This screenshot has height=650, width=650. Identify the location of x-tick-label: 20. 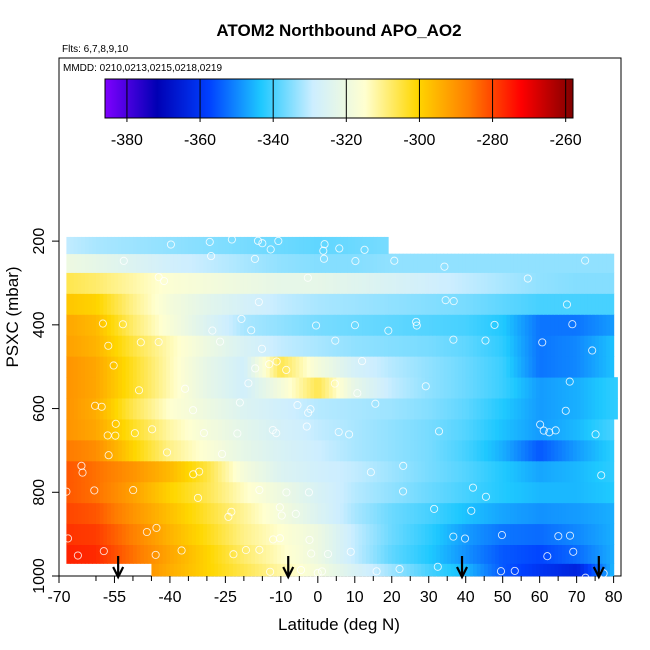
(392, 597).